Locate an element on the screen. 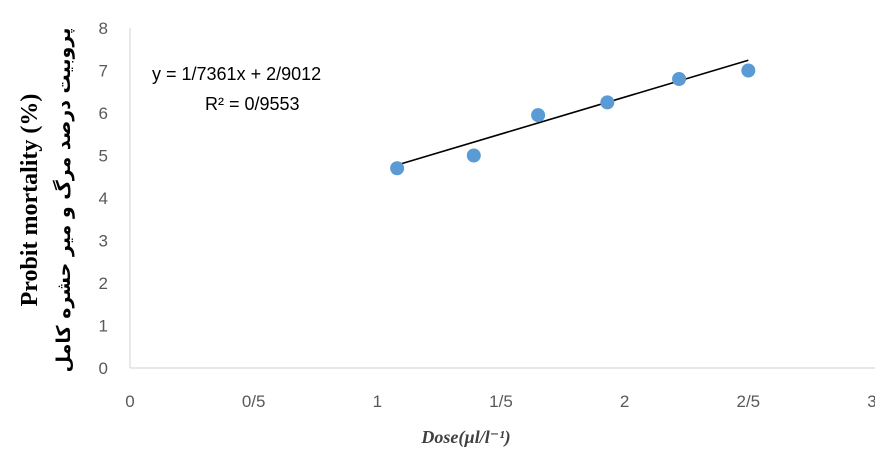 The width and height of the screenshot is (875, 450). r-squared-label: R² = 0/9553 is located at coordinates (252, 104).